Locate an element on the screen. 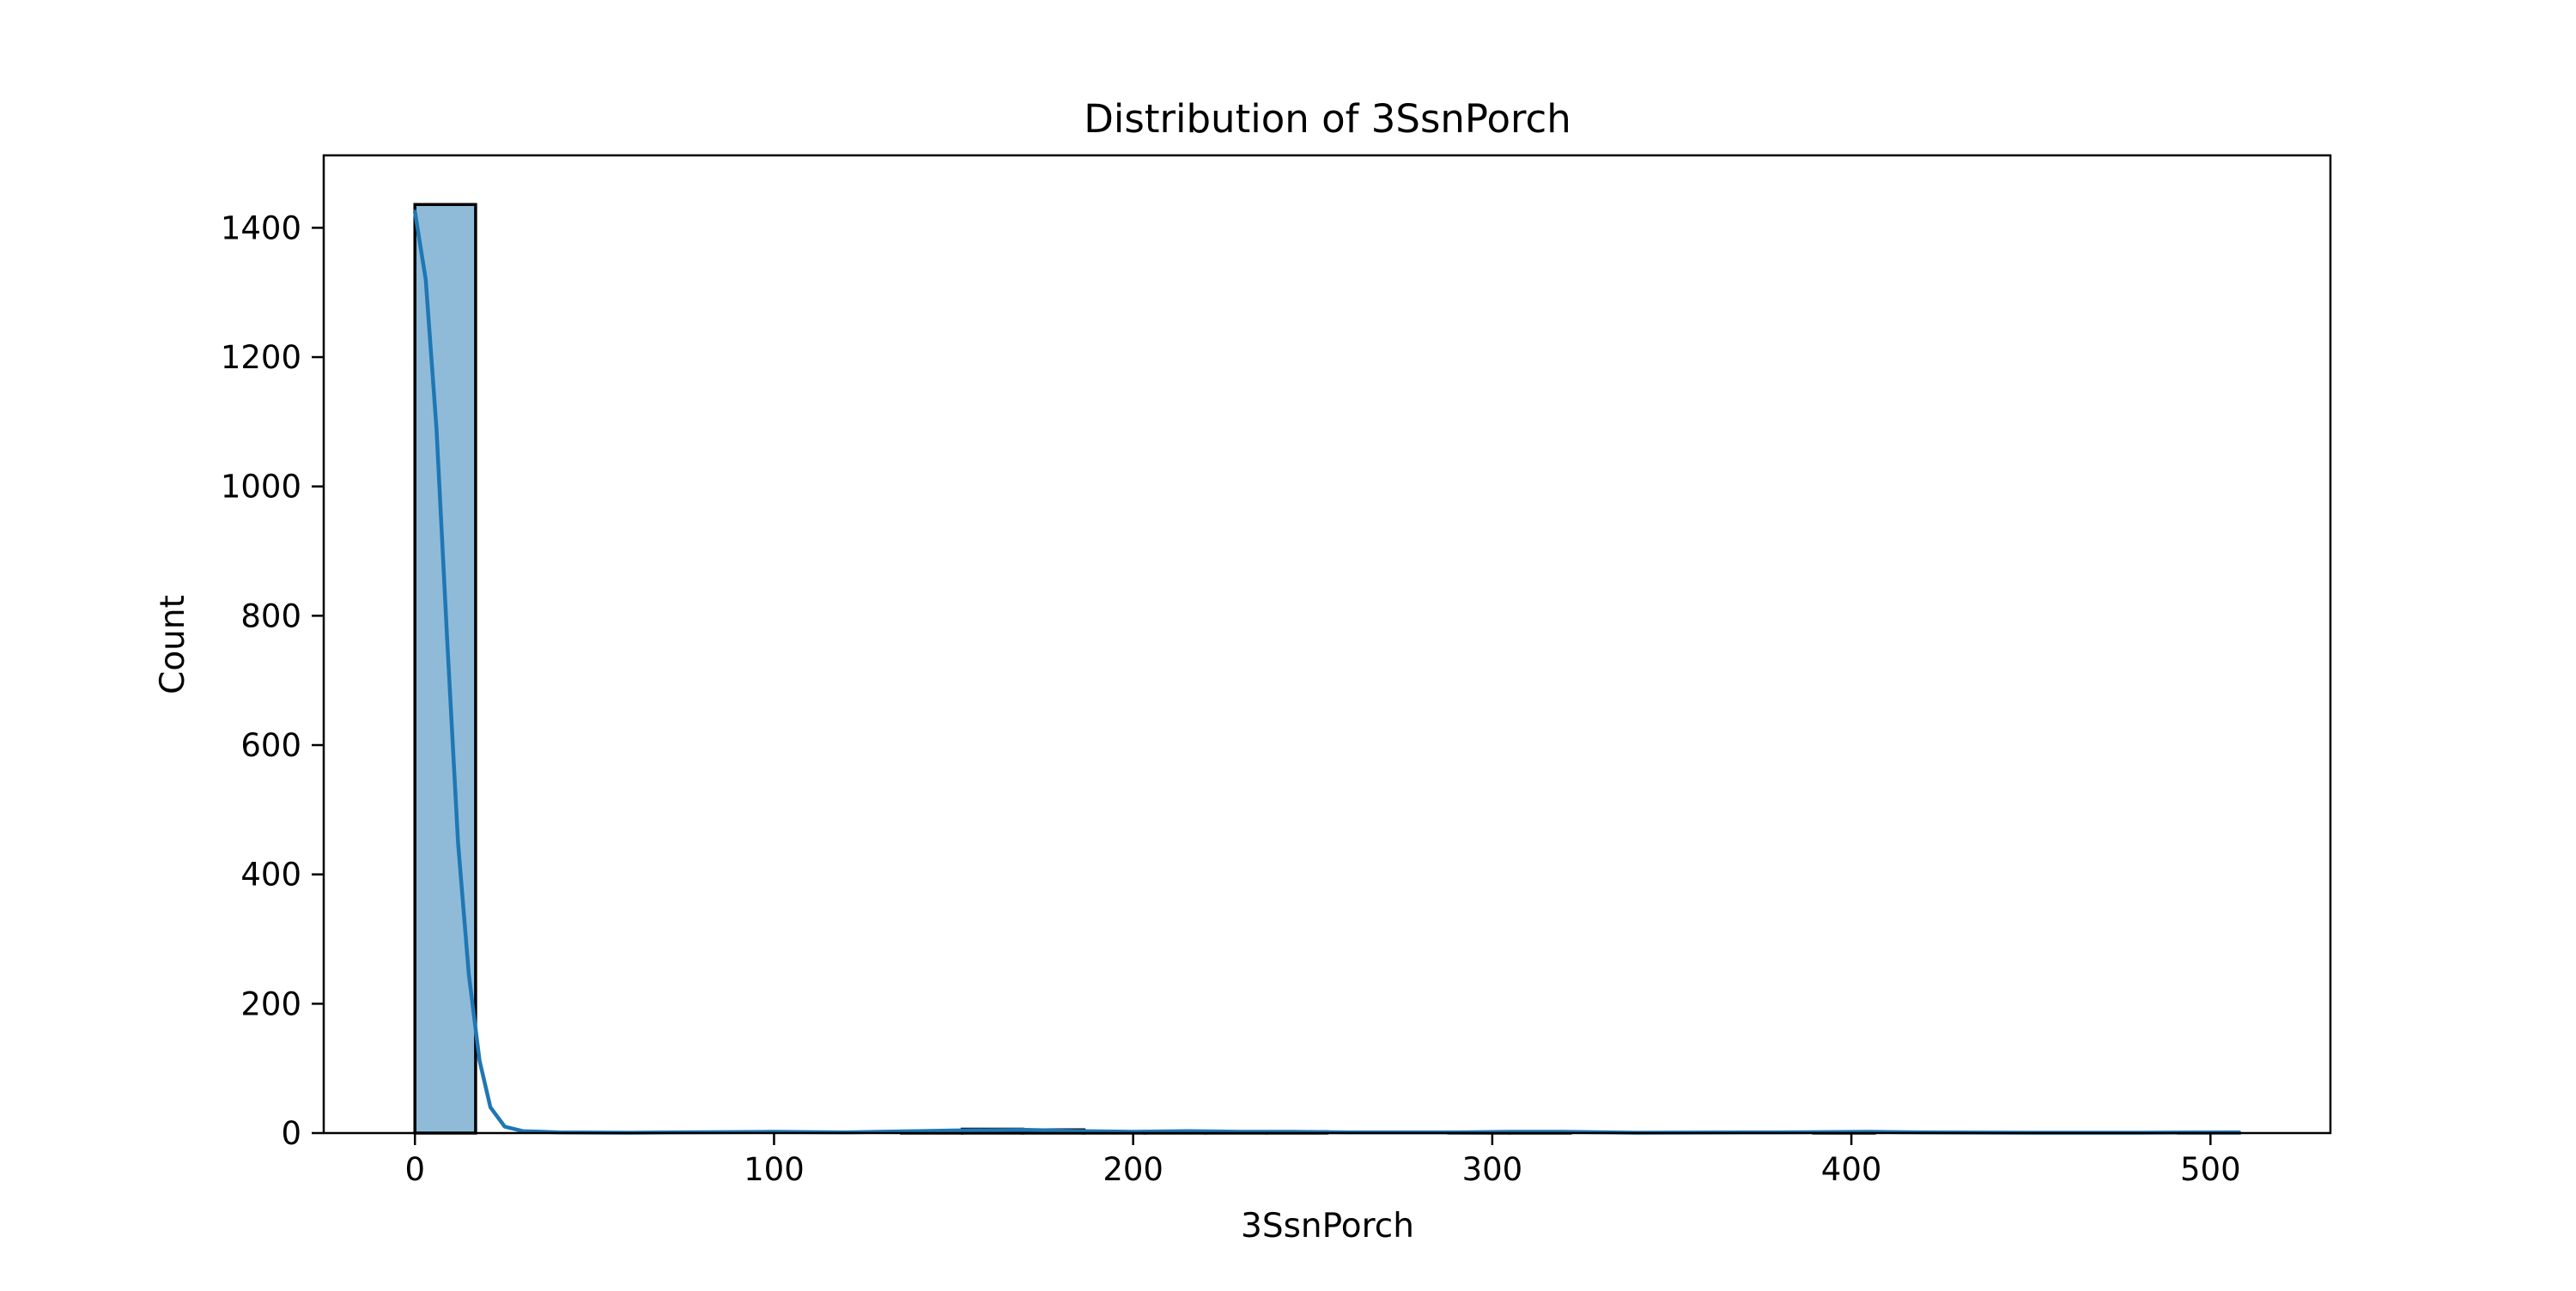 The height and width of the screenshot is (1291, 2576). x-tick-label-300: 300 is located at coordinates (1492, 1169).